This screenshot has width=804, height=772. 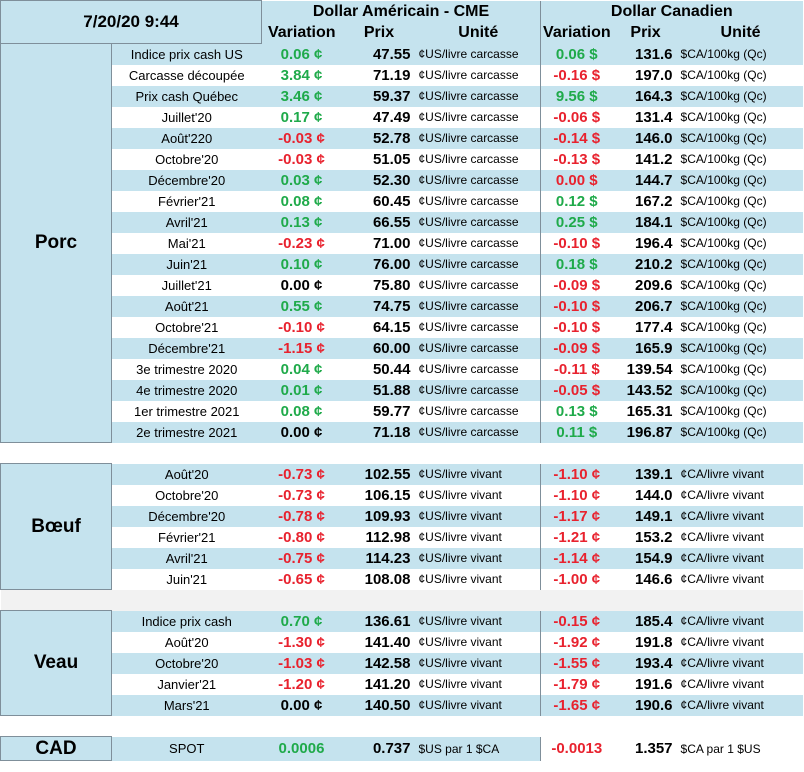 What do you see at coordinates (301, 663) in the screenshot?
I see `usd-variation: -1.03 ¢` at bounding box center [301, 663].